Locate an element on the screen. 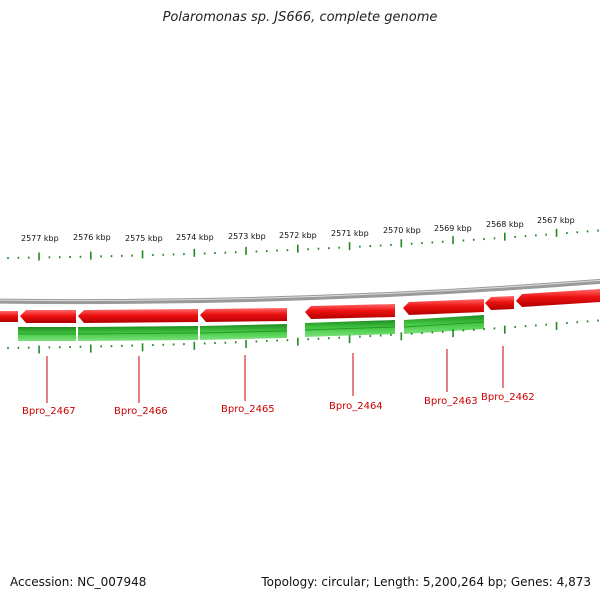 The width and height of the screenshot is (600, 600). kbp-label-2574: 2574 kbp is located at coordinates (195, 237).